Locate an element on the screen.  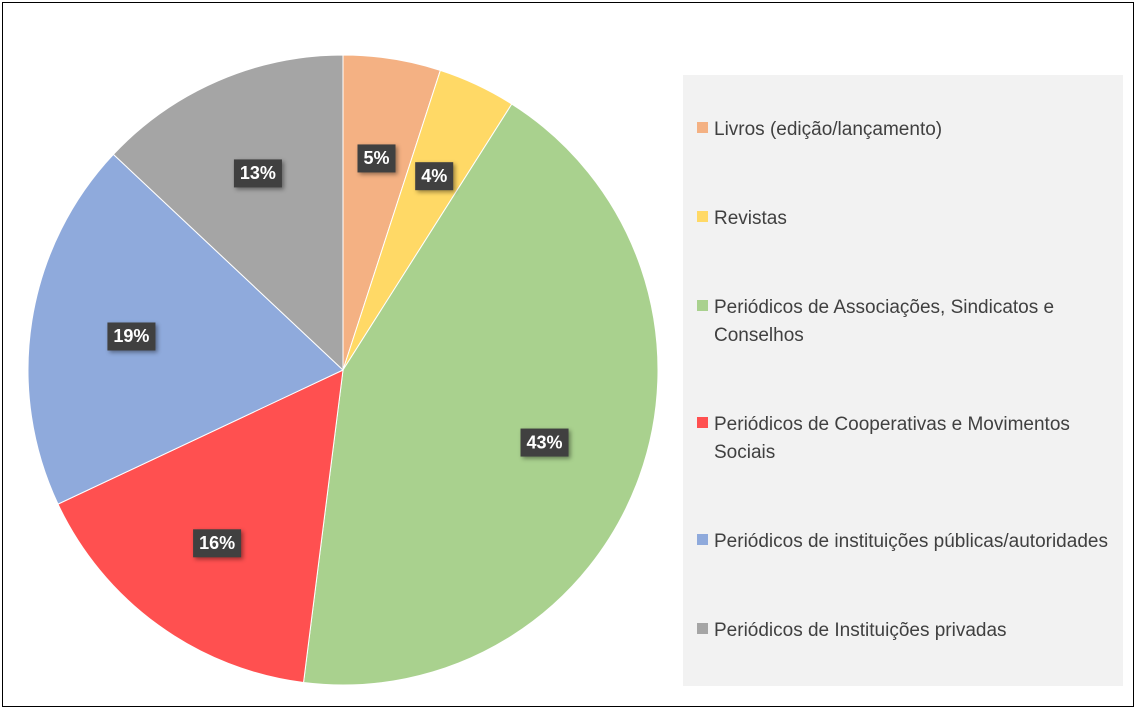
data-label-text: 4% is located at coordinates (434, 176).